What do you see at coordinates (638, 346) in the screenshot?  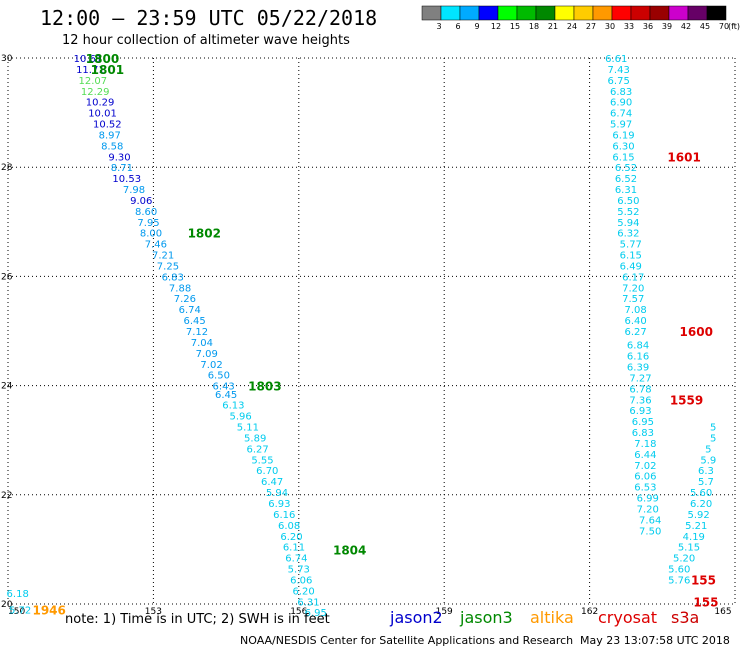 I see `wave-height-point: 6.84` at bounding box center [638, 346].